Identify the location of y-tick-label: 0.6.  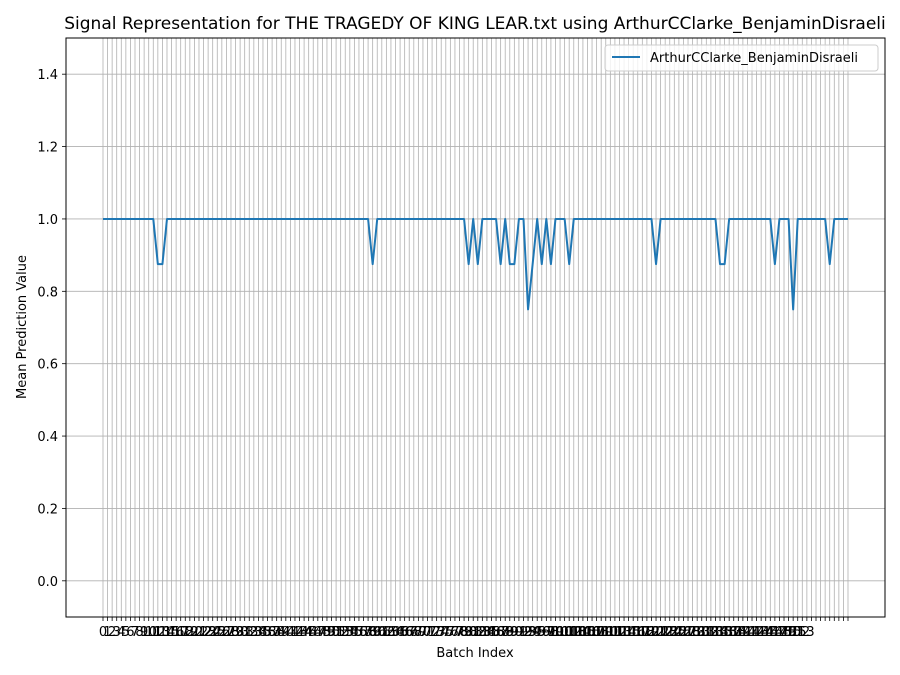
(47, 365).